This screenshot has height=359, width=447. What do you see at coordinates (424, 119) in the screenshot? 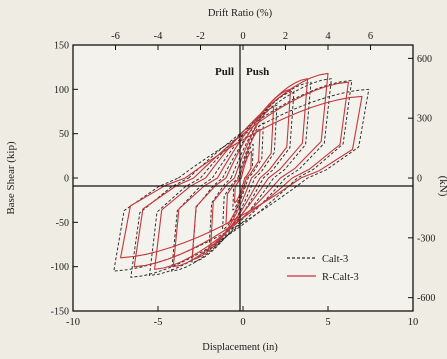
I see `right-axis-tick-label: 300` at bounding box center [424, 119].